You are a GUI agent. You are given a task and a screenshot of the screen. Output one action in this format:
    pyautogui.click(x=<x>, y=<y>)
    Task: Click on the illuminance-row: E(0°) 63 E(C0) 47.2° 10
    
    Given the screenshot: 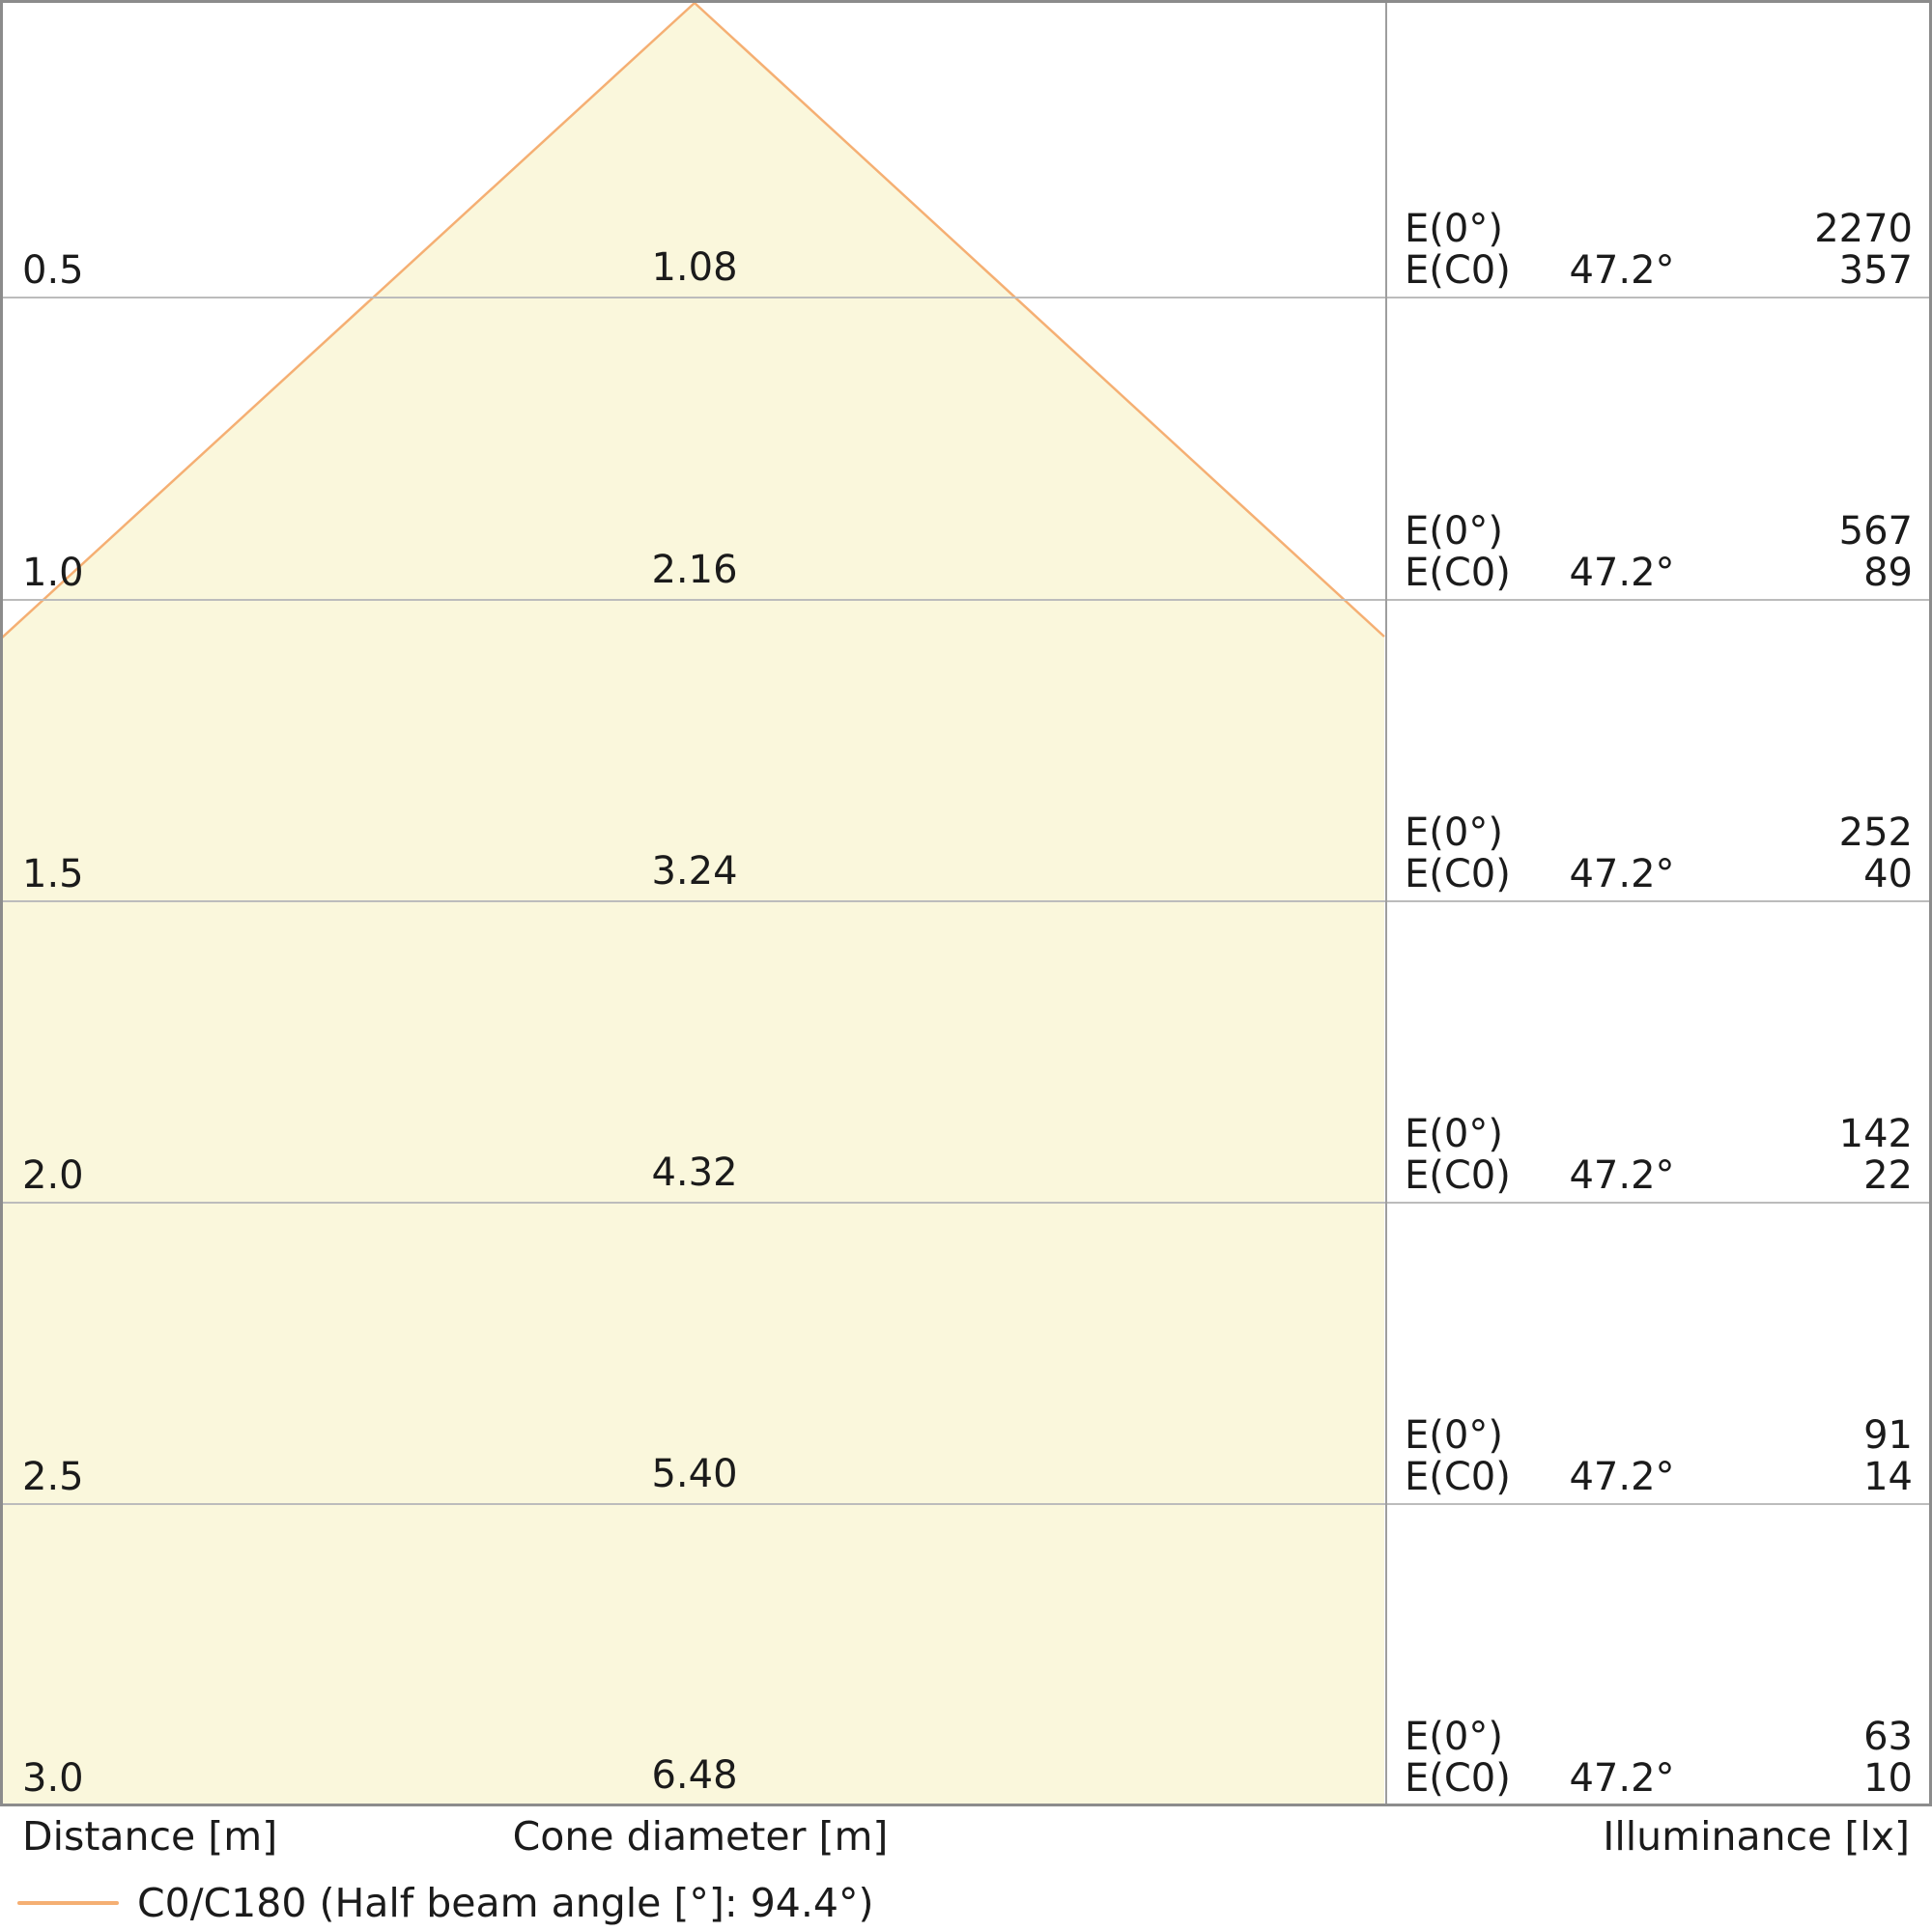 What is the action you would take?
    pyautogui.click(x=1656, y=1759)
    